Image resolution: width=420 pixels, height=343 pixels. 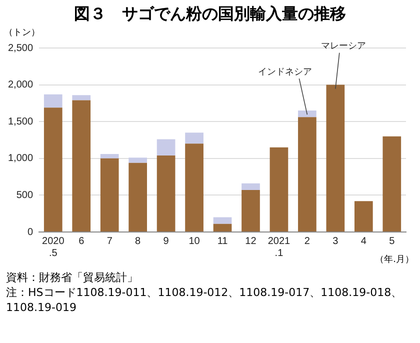 I want to click on y-tick-label: 2,000, so click(x=21, y=85).